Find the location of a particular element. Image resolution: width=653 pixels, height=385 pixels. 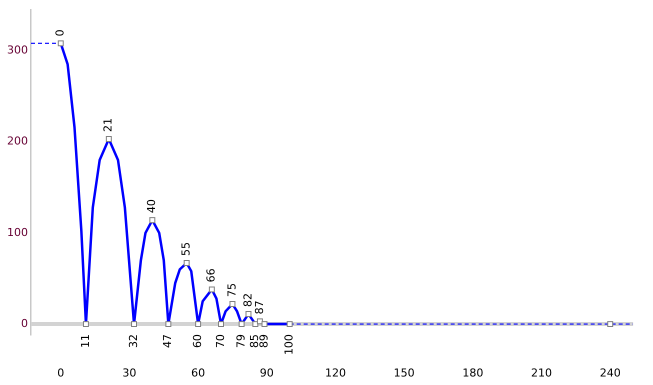

x-tick-label: 240 is located at coordinates (610, 373).